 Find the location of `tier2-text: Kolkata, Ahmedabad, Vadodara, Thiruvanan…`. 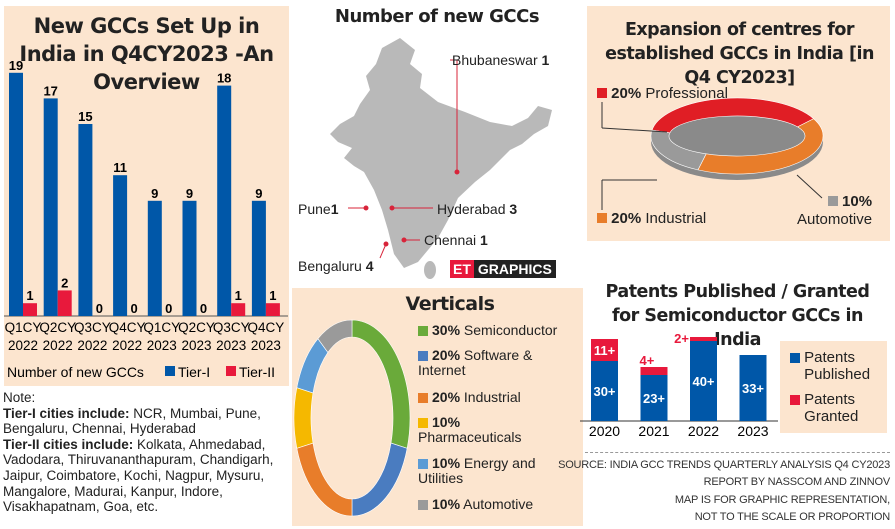

tier2-text: Kolkata, Ahmedabad, Vadodara, Thiruvanan… is located at coordinates (138, 475).